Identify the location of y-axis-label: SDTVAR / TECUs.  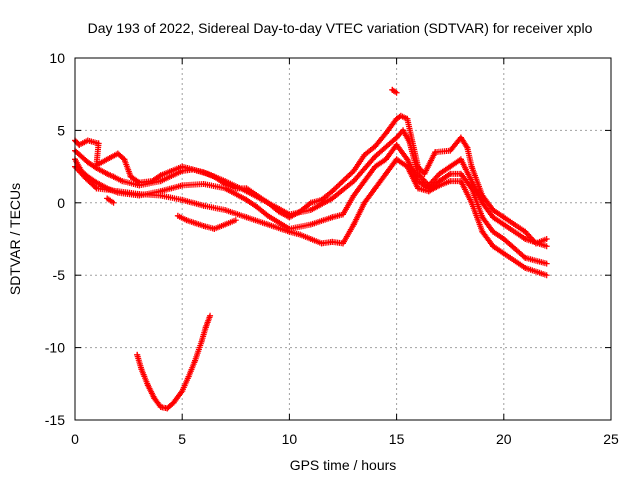
(15, 239).